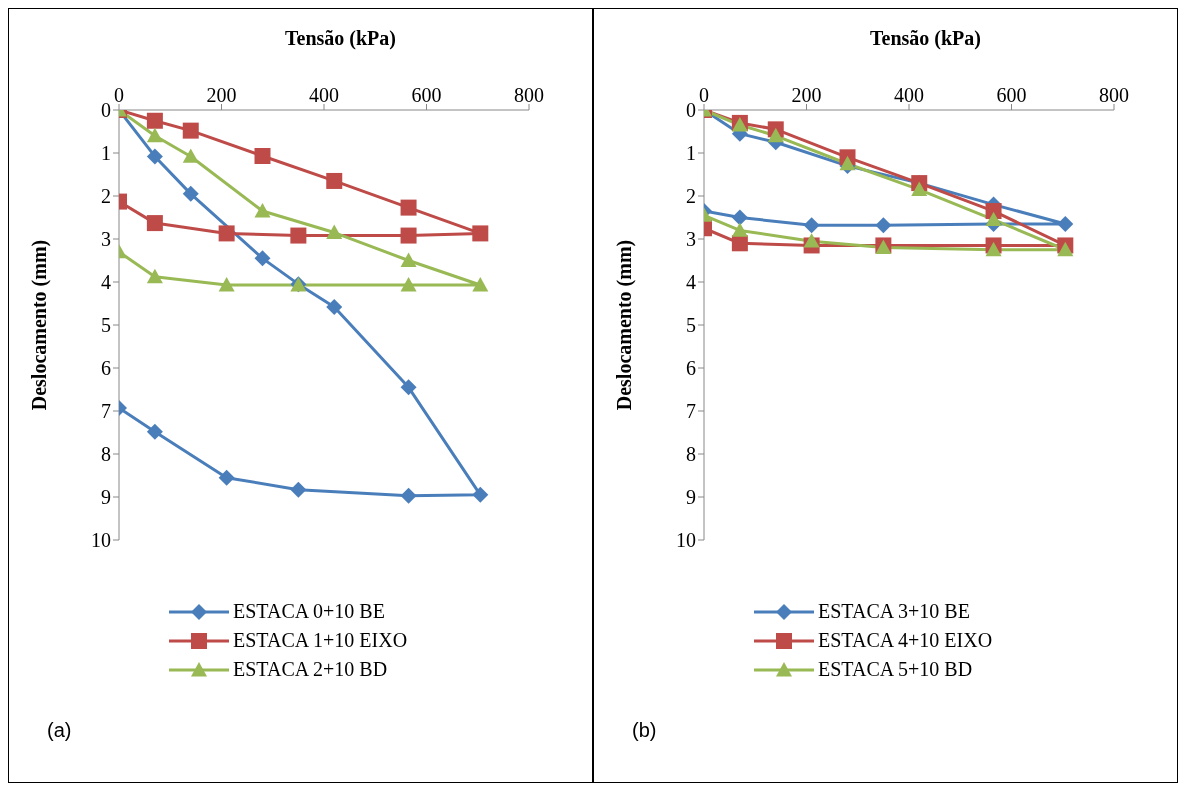 Image resolution: width=1197 pixels, height=789 pixels. I want to click on legend-label: ESTACA 4+10 EIXO, so click(905, 640).